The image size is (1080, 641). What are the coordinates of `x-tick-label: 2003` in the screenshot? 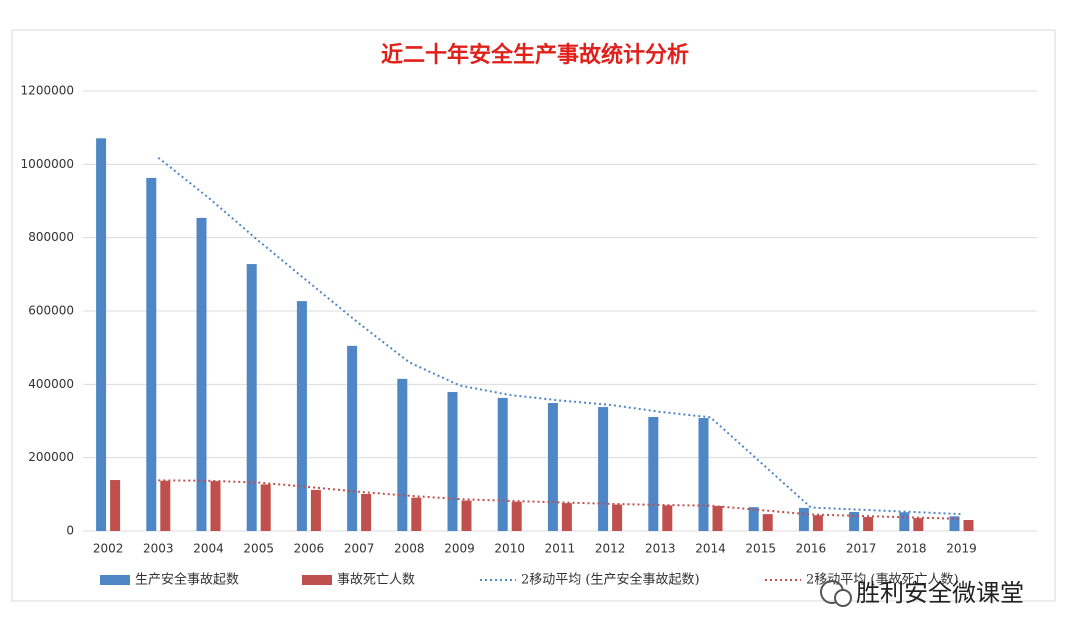 It's located at (158, 549).